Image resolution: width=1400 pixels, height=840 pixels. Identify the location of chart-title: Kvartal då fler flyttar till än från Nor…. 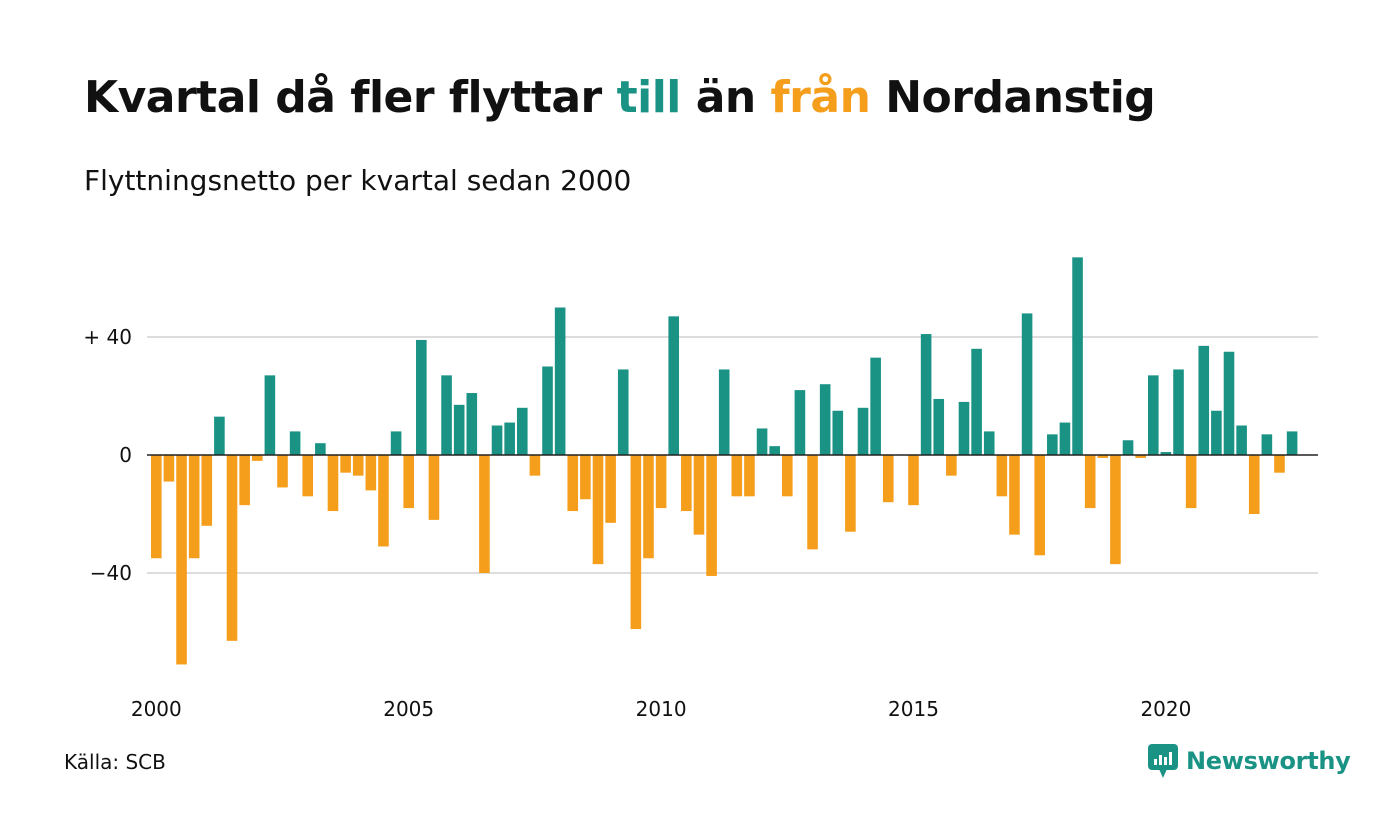
(620, 97).